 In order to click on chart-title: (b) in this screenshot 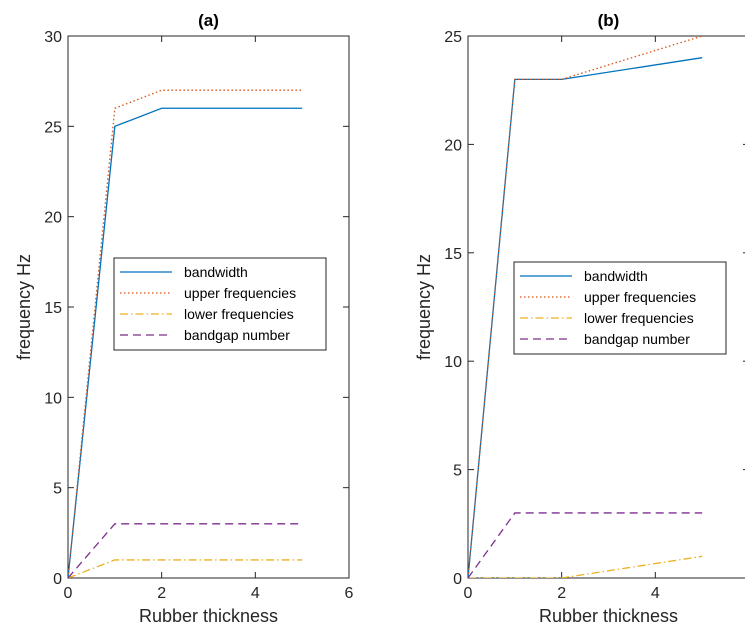, I will do `click(609, 20)`.